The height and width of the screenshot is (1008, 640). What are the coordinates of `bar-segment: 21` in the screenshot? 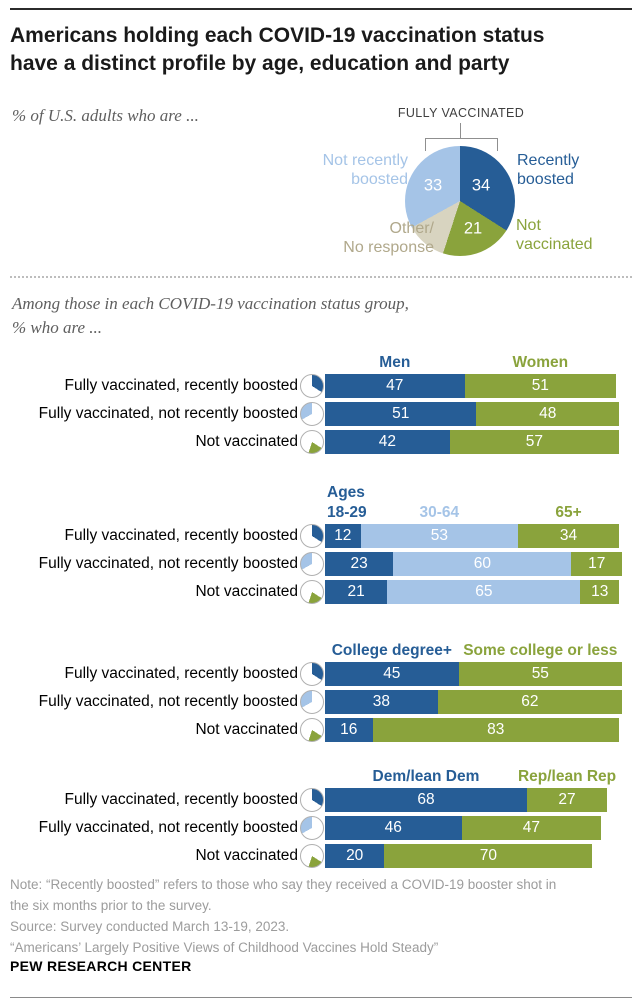 It's located at (356, 592).